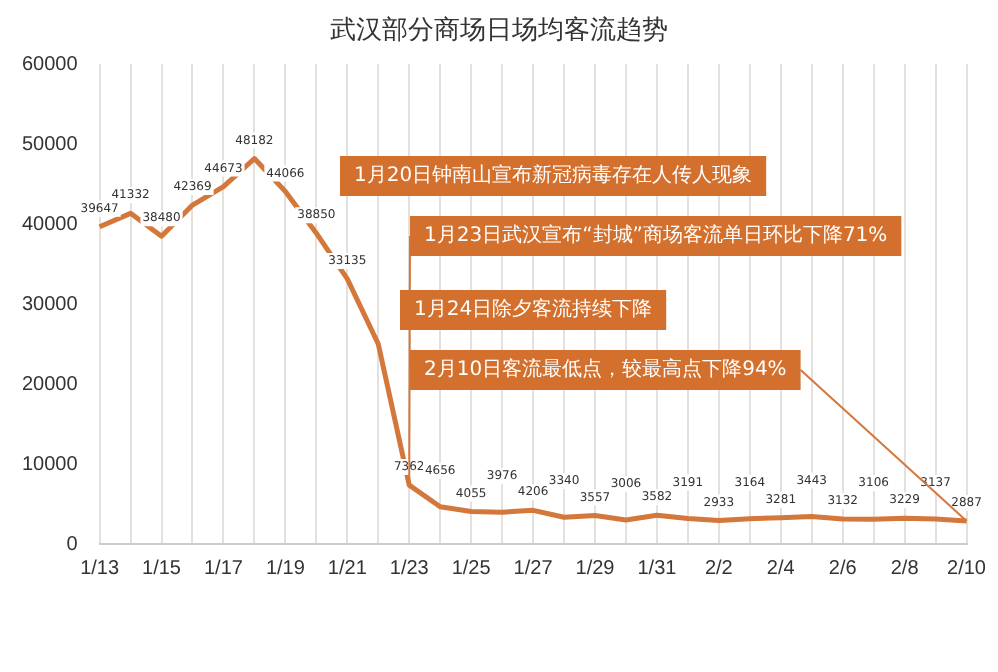  I want to click on x-tick-label: 1/25, so click(471, 568).